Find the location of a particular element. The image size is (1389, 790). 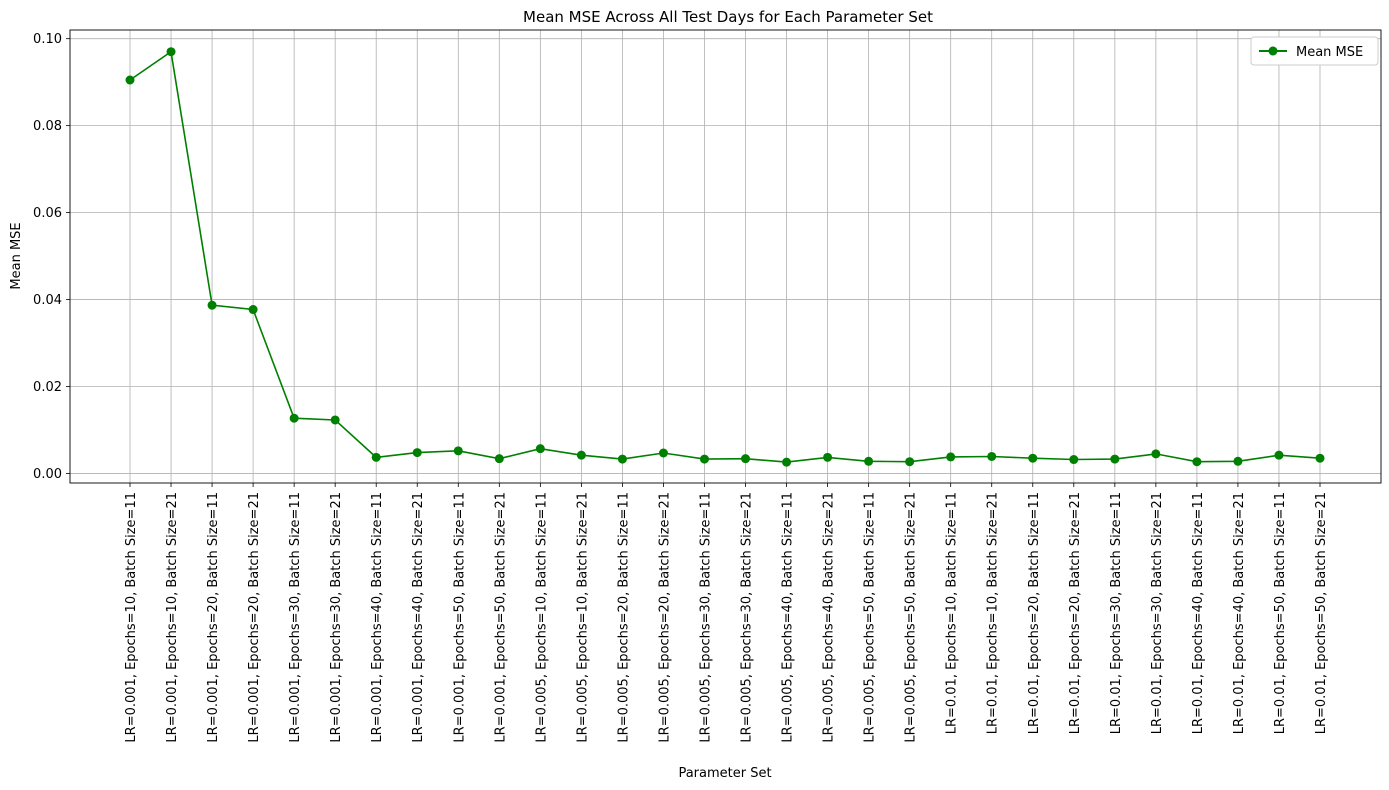

x-tick-label: LR=0.005, Epochs=10, Batch Size=21 is located at coordinates (582, 617).